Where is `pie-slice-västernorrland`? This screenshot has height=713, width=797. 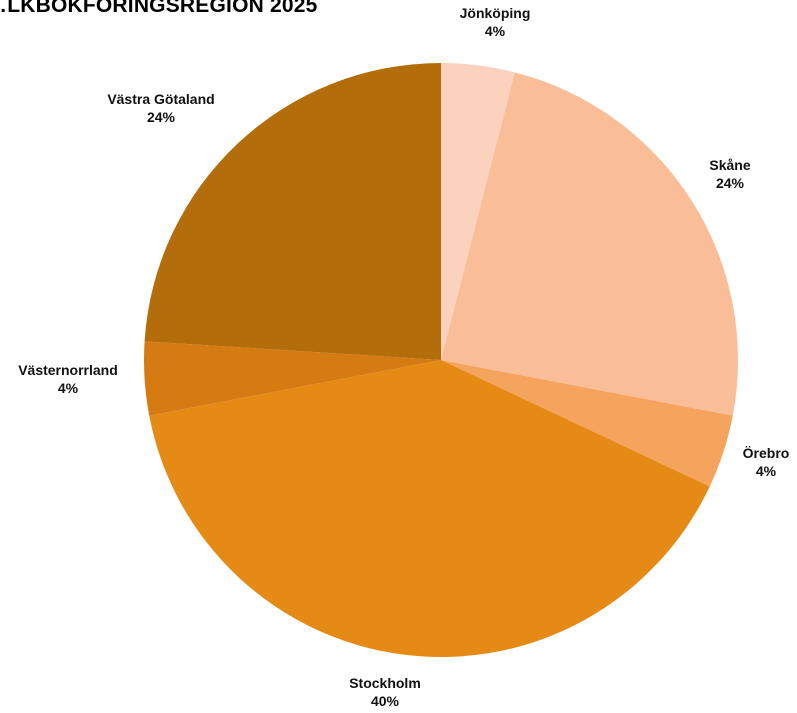
pie-slice-västernorrland is located at coordinates (292, 378).